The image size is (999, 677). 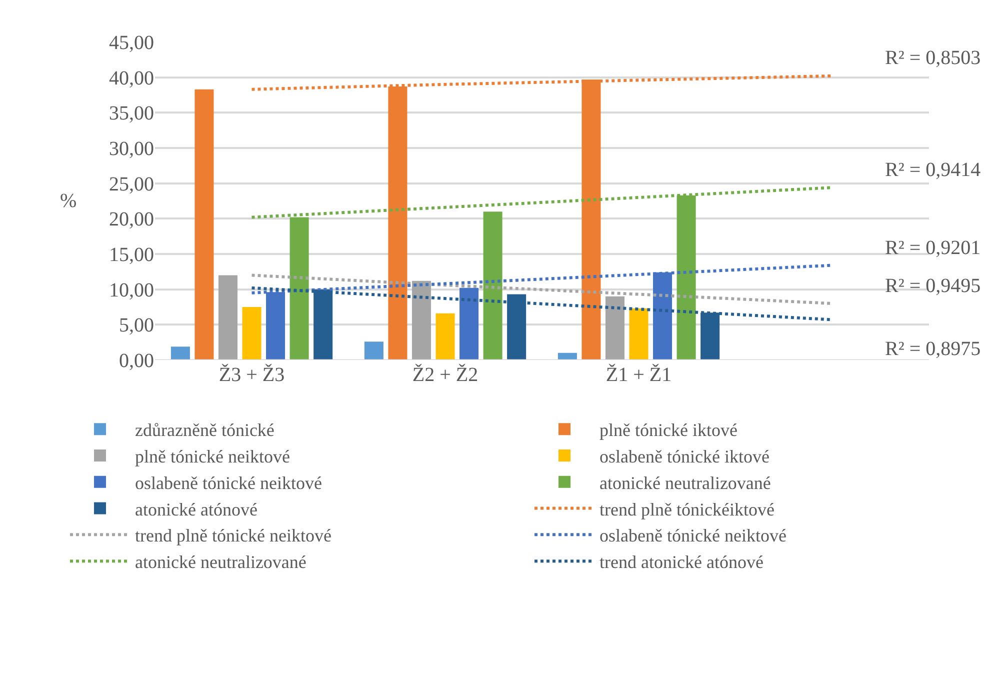 What do you see at coordinates (687, 509) in the screenshot?
I see `legend-label: trend plně tónickéiktové` at bounding box center [687, 509].